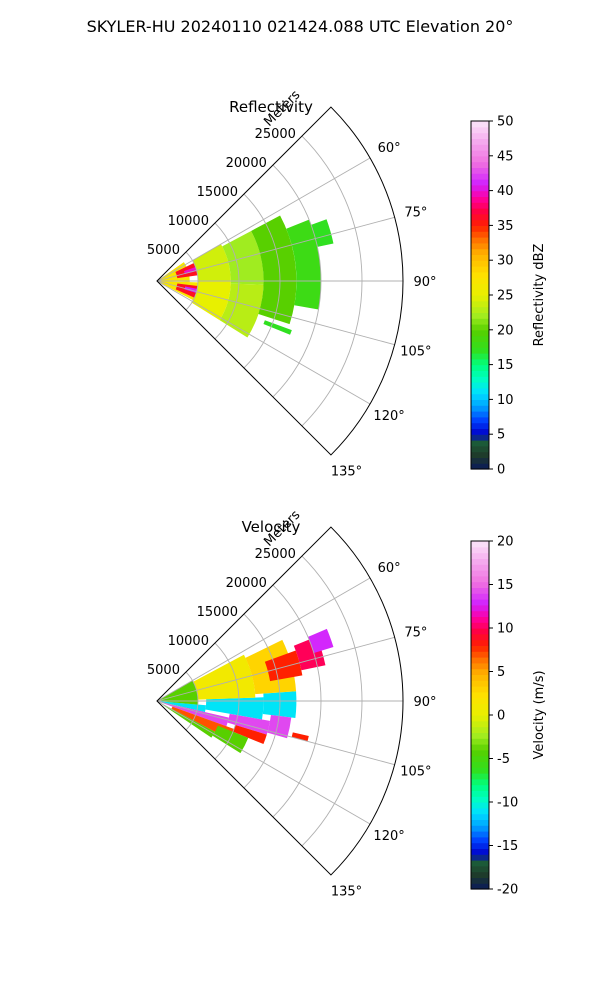 Image resolution: width=600 pixels, height=1000 pixels. What do you see at coordinates (508, 716) in the screenshot?
I see `colorbar: -20 -15 -10 -5 0 5 10 15 20 Velocity (m/s)` at bounding box center [508, 716].